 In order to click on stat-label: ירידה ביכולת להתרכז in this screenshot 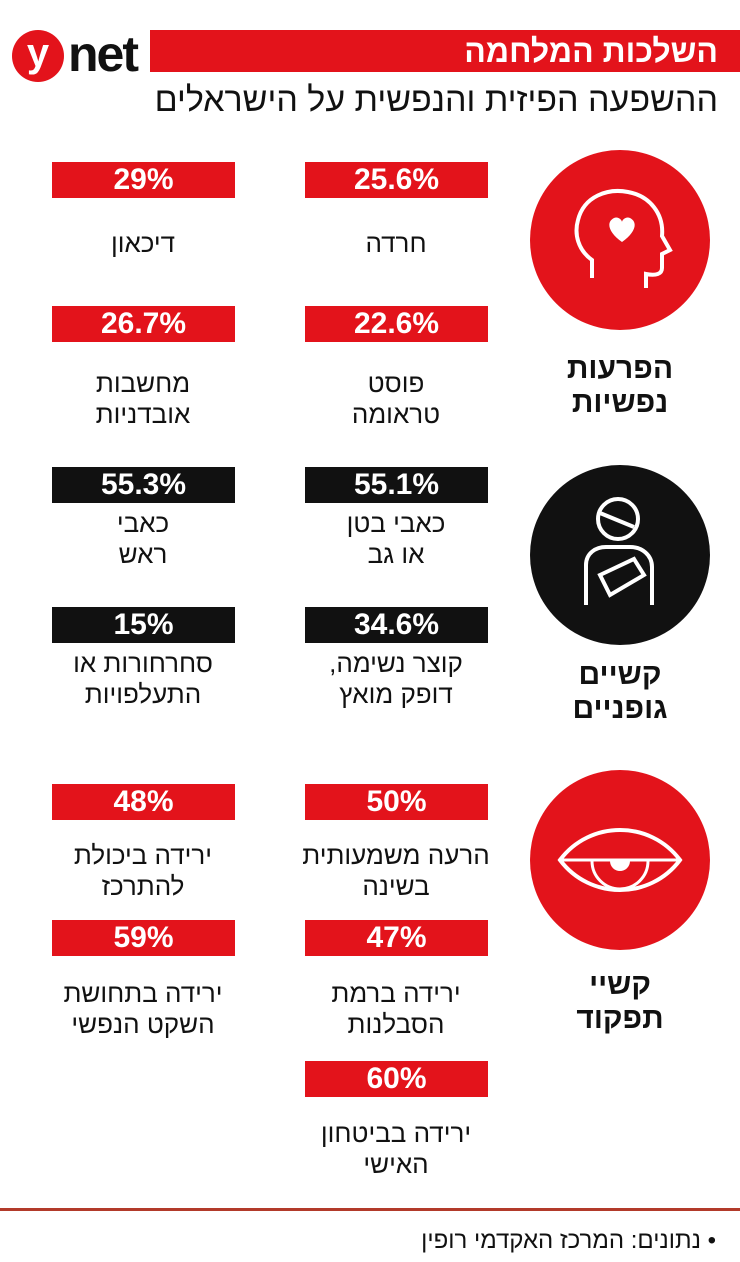, I will do `click(143, 871)`.